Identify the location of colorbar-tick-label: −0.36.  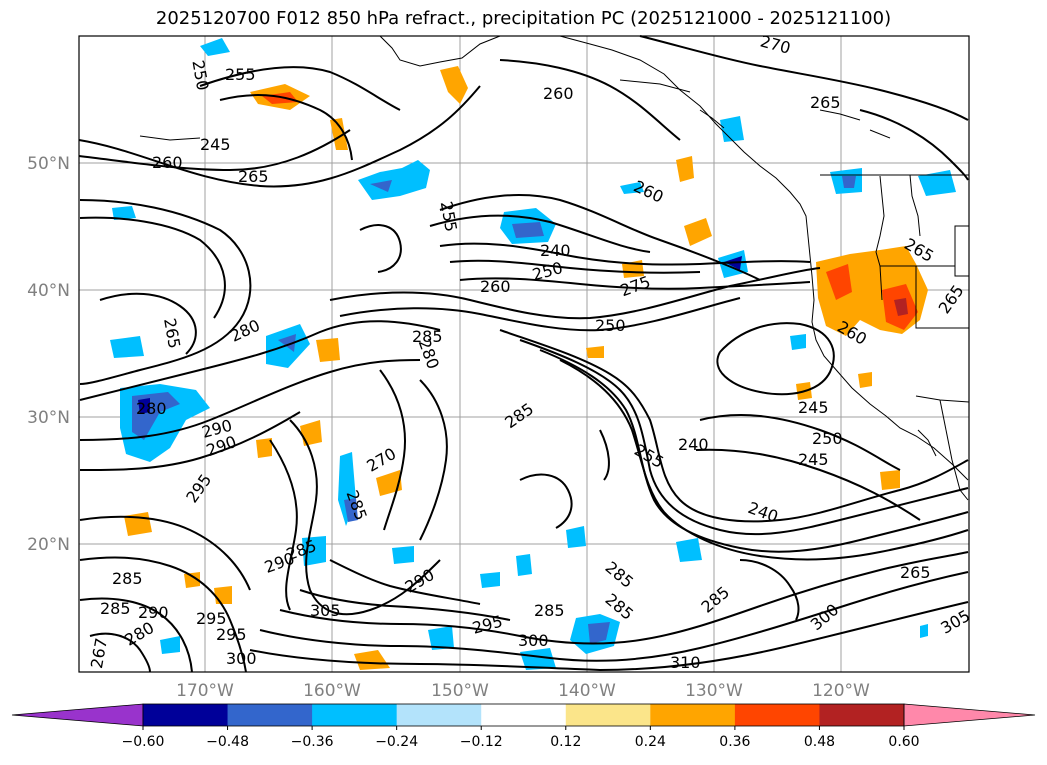
(312, 742).